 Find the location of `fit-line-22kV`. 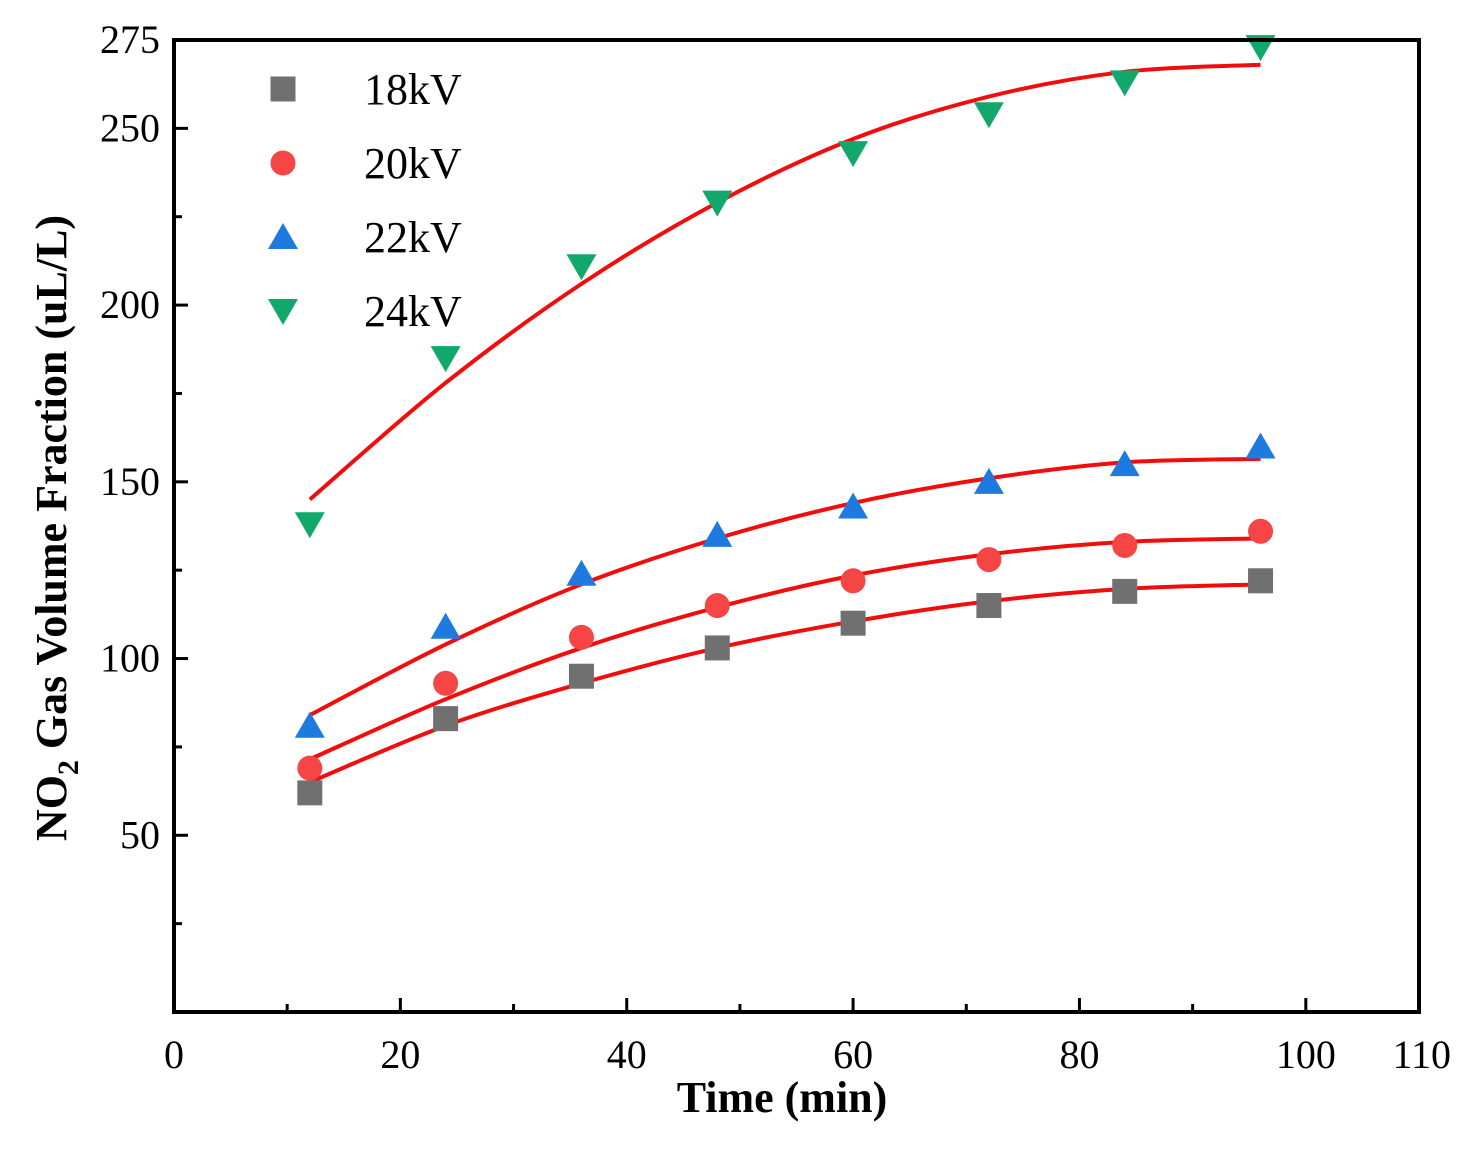

fit-line-22kV is located at coordinates (784, 586).